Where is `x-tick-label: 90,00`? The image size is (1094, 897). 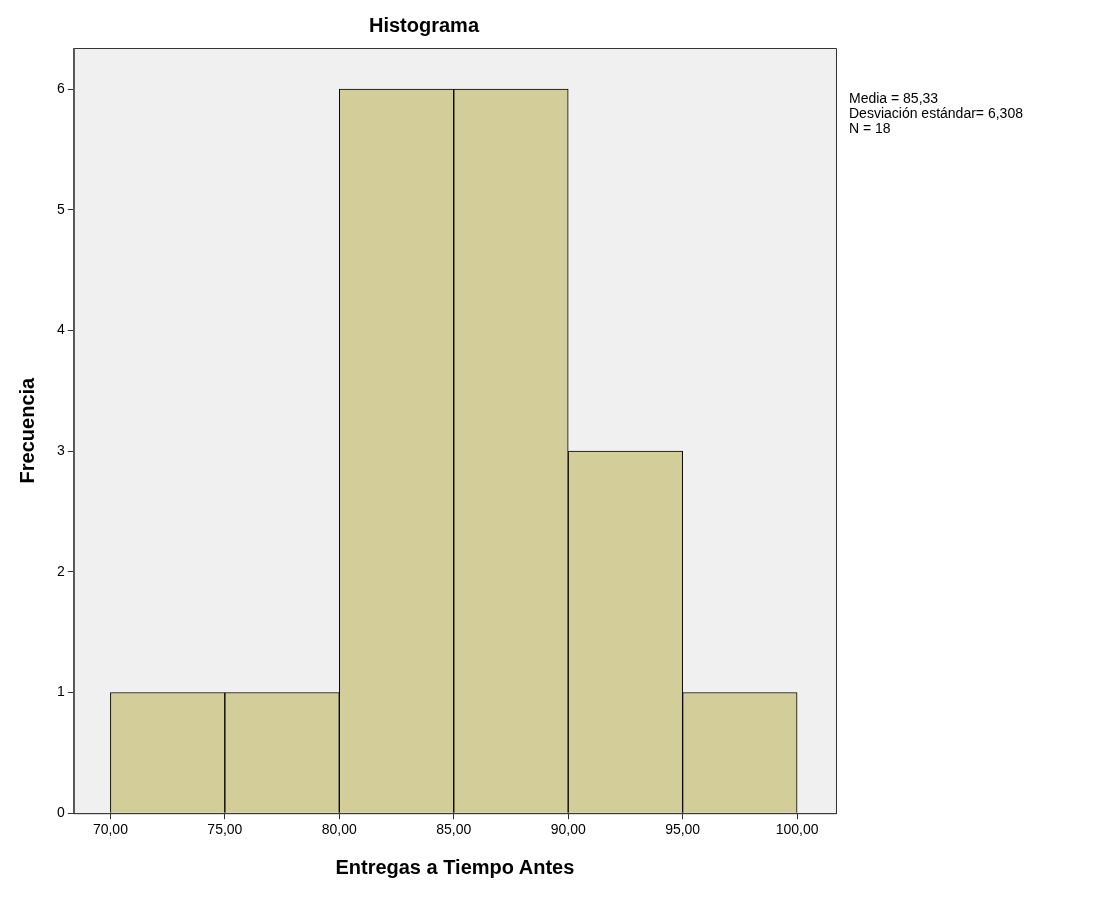
x-tick-label: 90,00 is located at coordinates (568, 829).